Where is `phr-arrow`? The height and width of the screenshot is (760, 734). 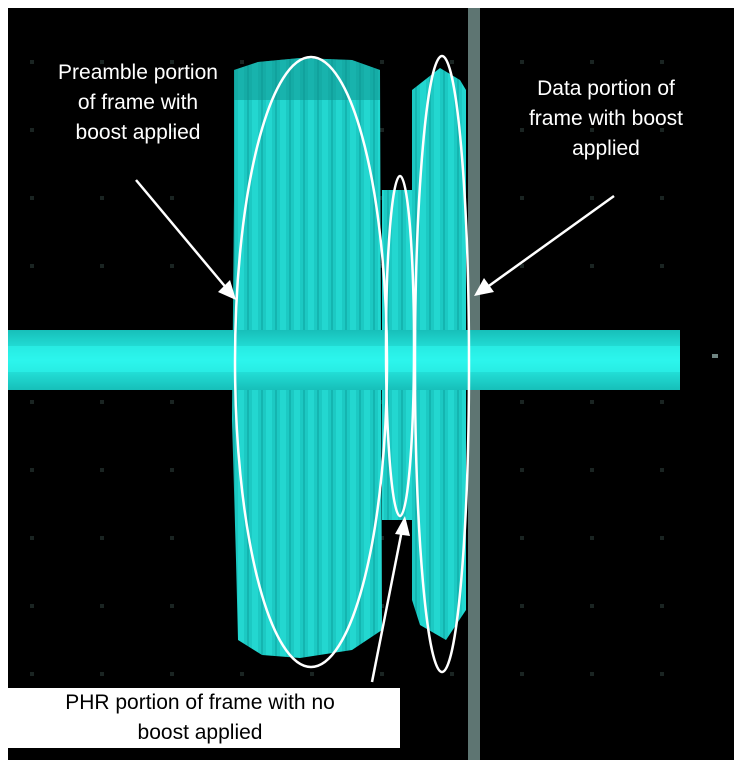
phr-arrow is located at coordinates (390, 599).